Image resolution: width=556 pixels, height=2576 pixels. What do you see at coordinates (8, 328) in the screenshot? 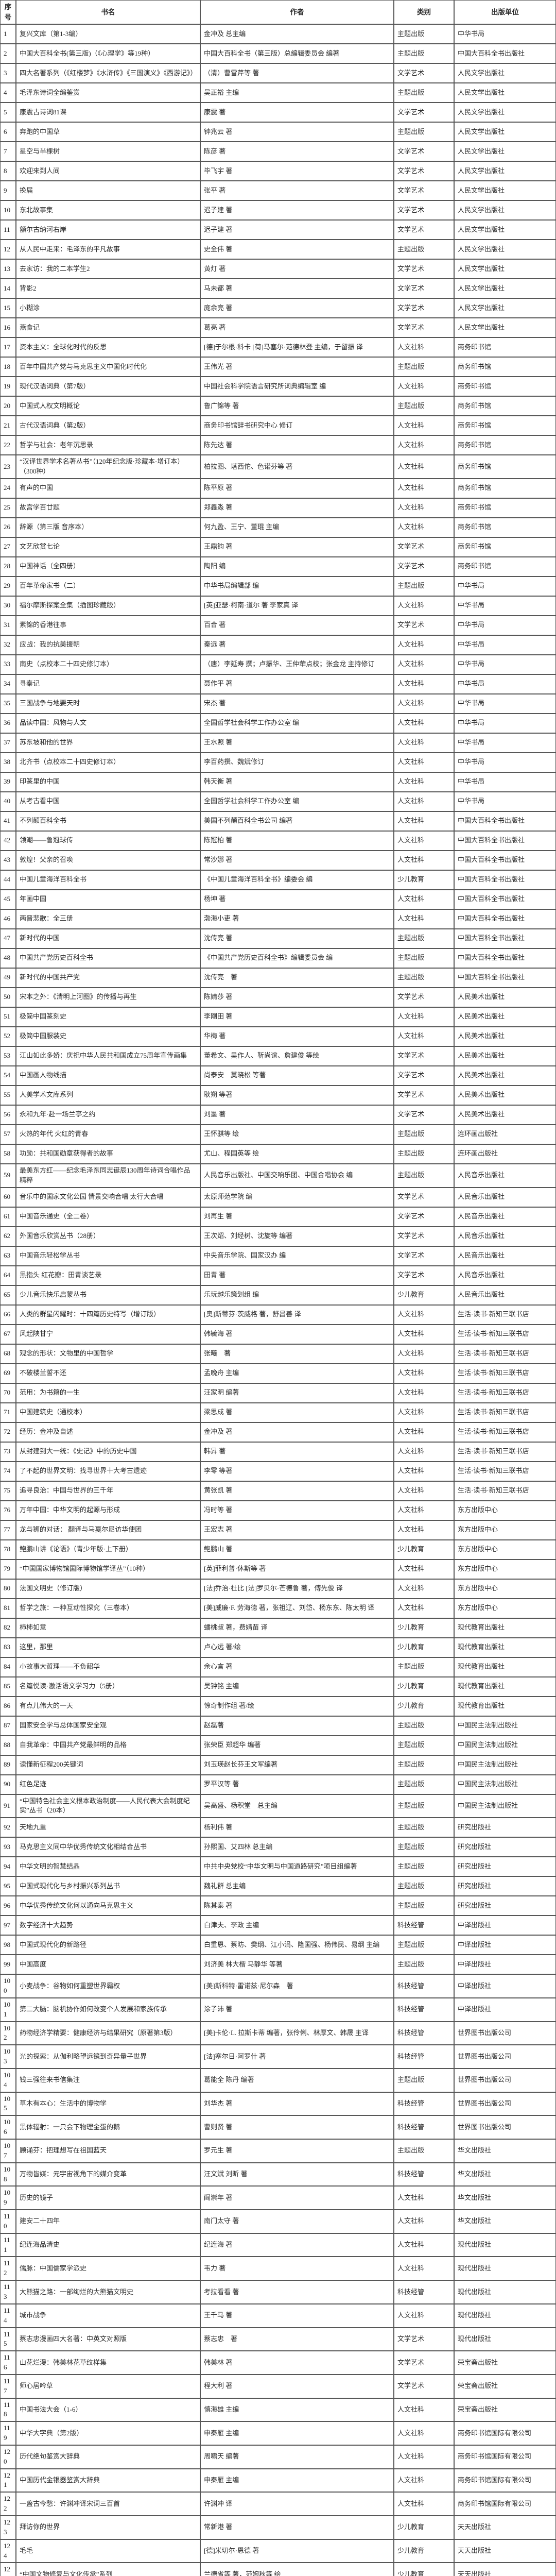
I see `cell-index: 16` at bounding box center [8, 328].